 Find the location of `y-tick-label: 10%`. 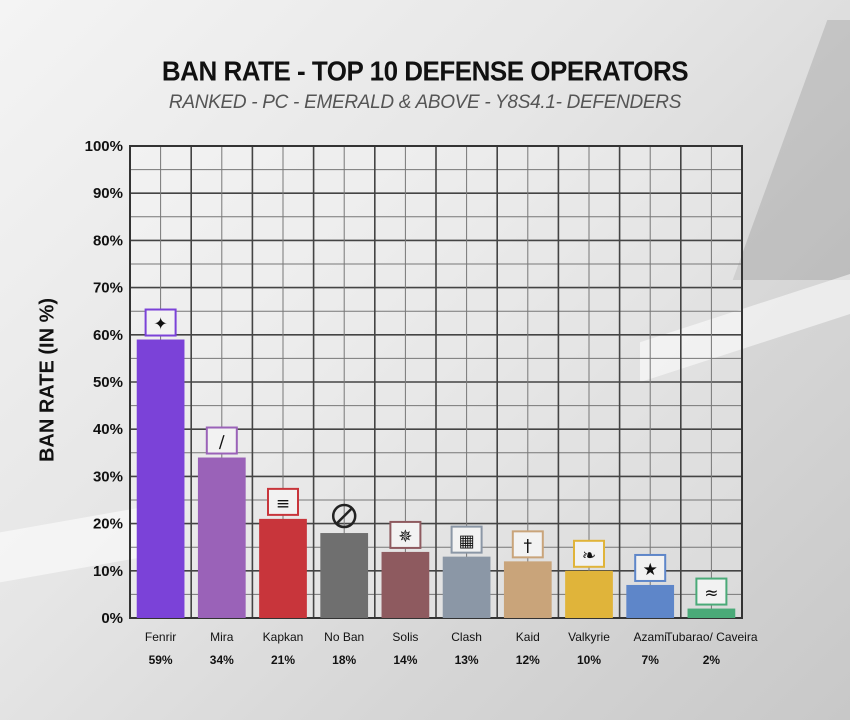

y-tick-label: 10% is located at coordinates (108, 571).